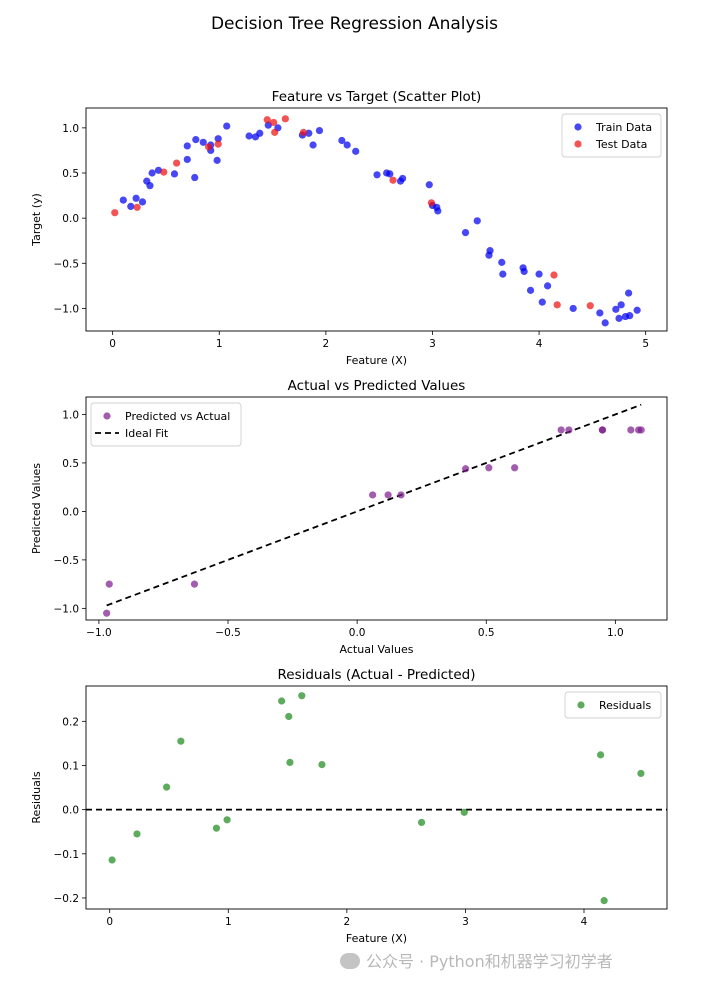 This screenshot has width=709, height=987. Describe the element at coordinates (36, 220) in the screenshot. I see `y-axis-label: Target (y)` at that location.